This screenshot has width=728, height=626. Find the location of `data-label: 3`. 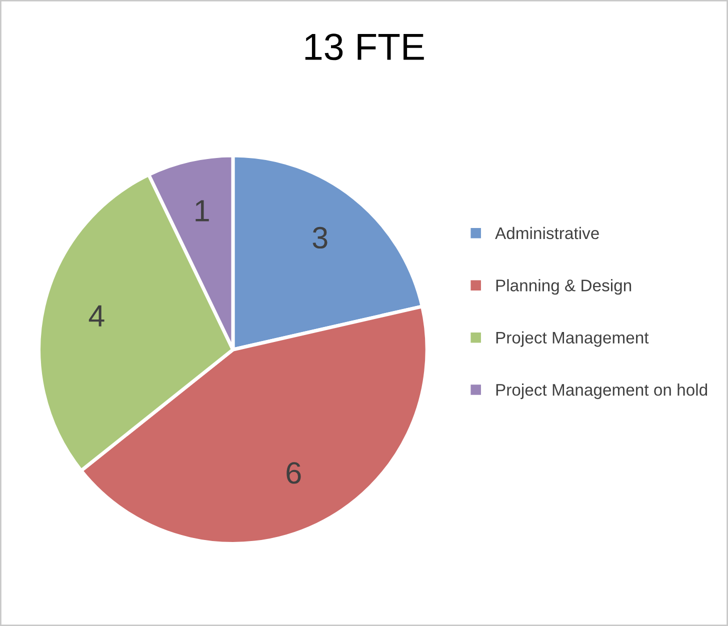

data-label: 3 is located at coordinates (320, 237).